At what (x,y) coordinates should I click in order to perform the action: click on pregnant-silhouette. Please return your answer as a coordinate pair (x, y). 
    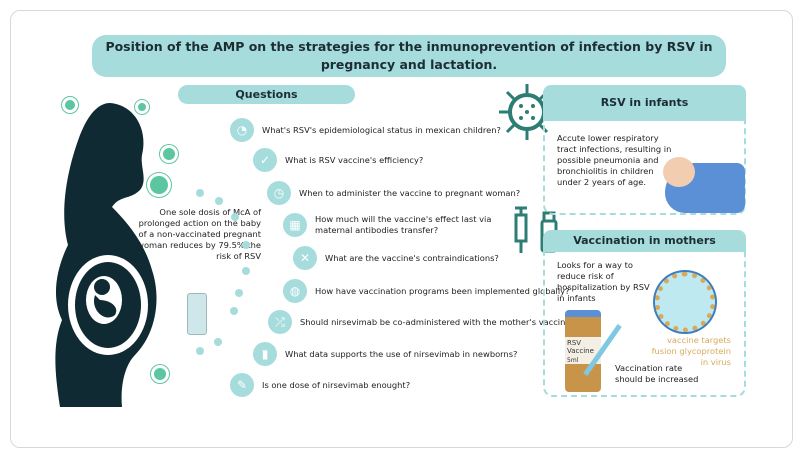
    Looking at the image, I should click on (106, 255).